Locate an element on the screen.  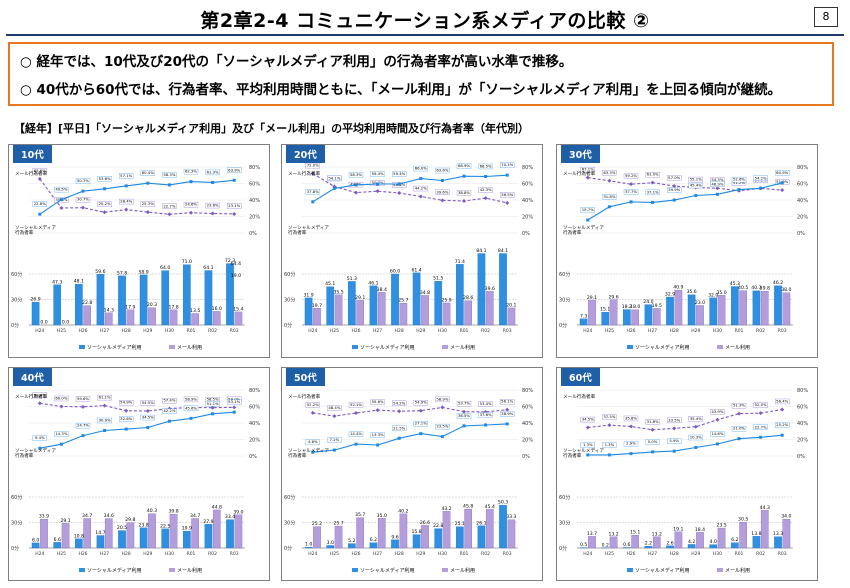
category-label: H27 is located at coordinates (652, 554).